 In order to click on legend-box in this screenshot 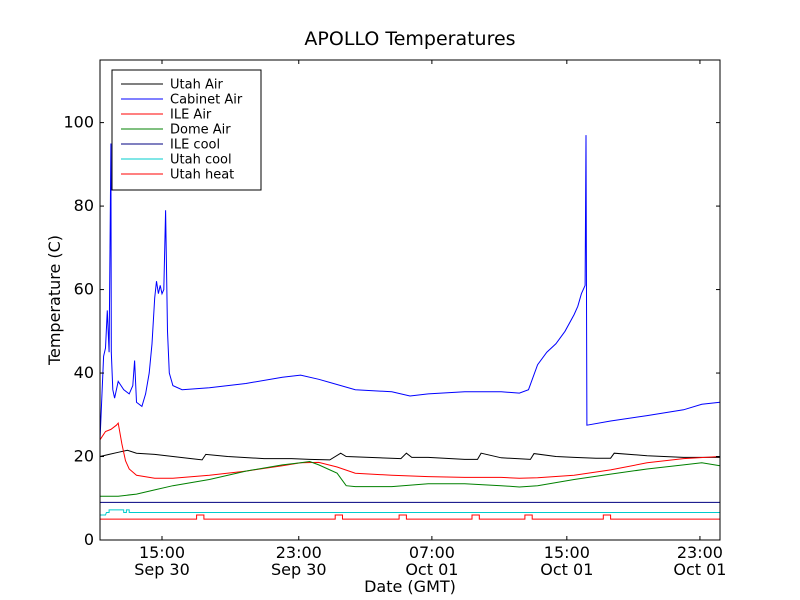, I will do `click(186, 130)`.